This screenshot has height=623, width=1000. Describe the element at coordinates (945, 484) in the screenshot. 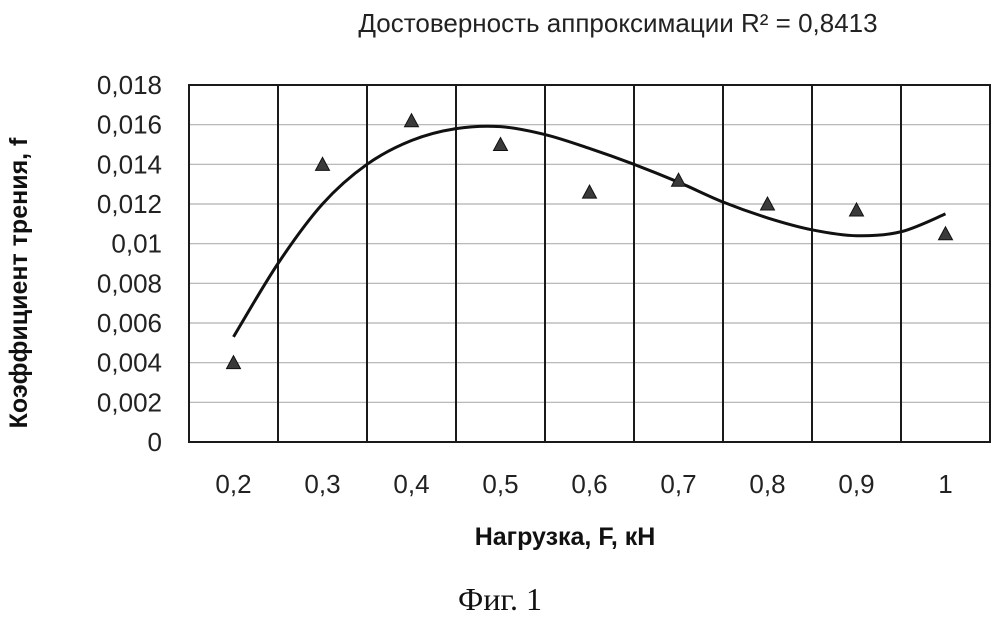

I see `x-tick-label: 1` at that location.